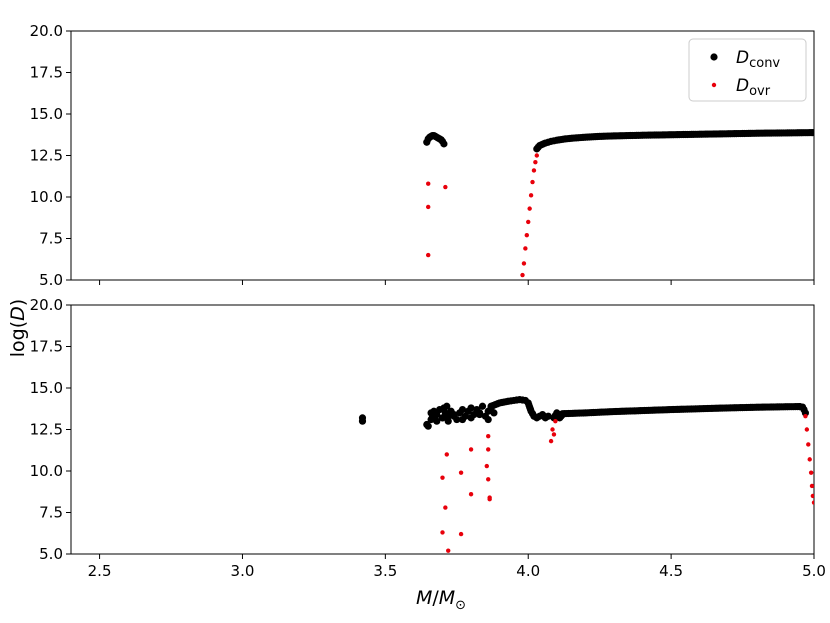 The height and width of the screenshot is (623, 830). I want to click on legend-label-ovr: Dovr, so click(753, 87).